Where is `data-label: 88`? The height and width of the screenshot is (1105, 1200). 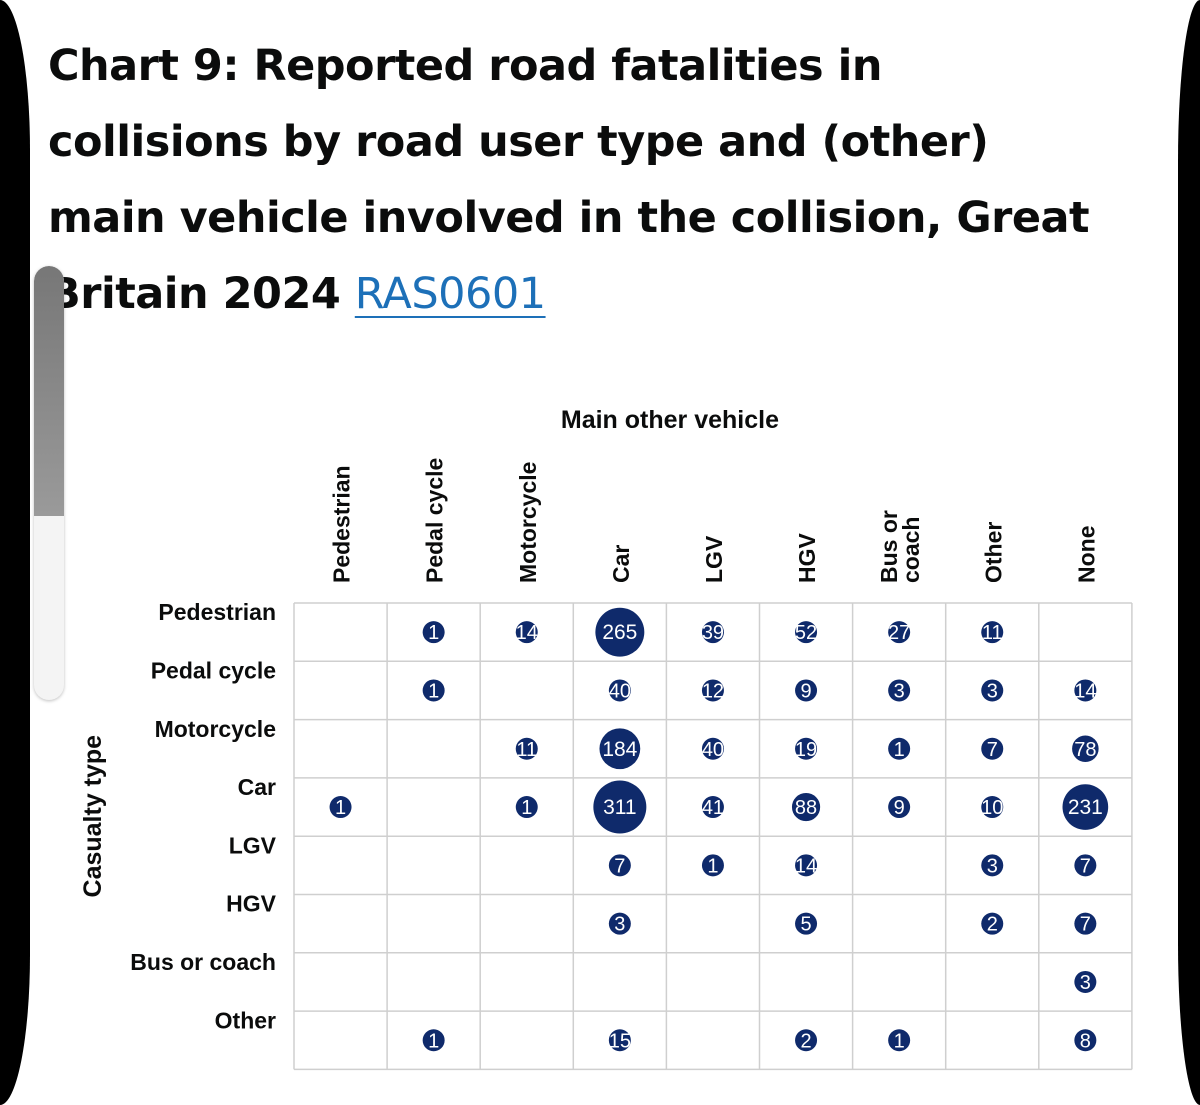 data-label: 88 is located at coordinates (806, 808).